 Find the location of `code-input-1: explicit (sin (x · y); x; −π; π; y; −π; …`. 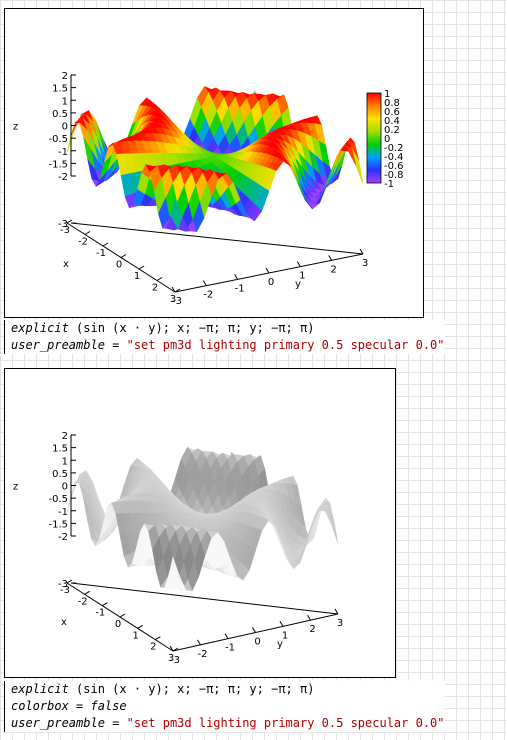

code-input-1: explicit (sin (x · y); x; −π; π; y; −π; … is located at coordinates (224, 337).